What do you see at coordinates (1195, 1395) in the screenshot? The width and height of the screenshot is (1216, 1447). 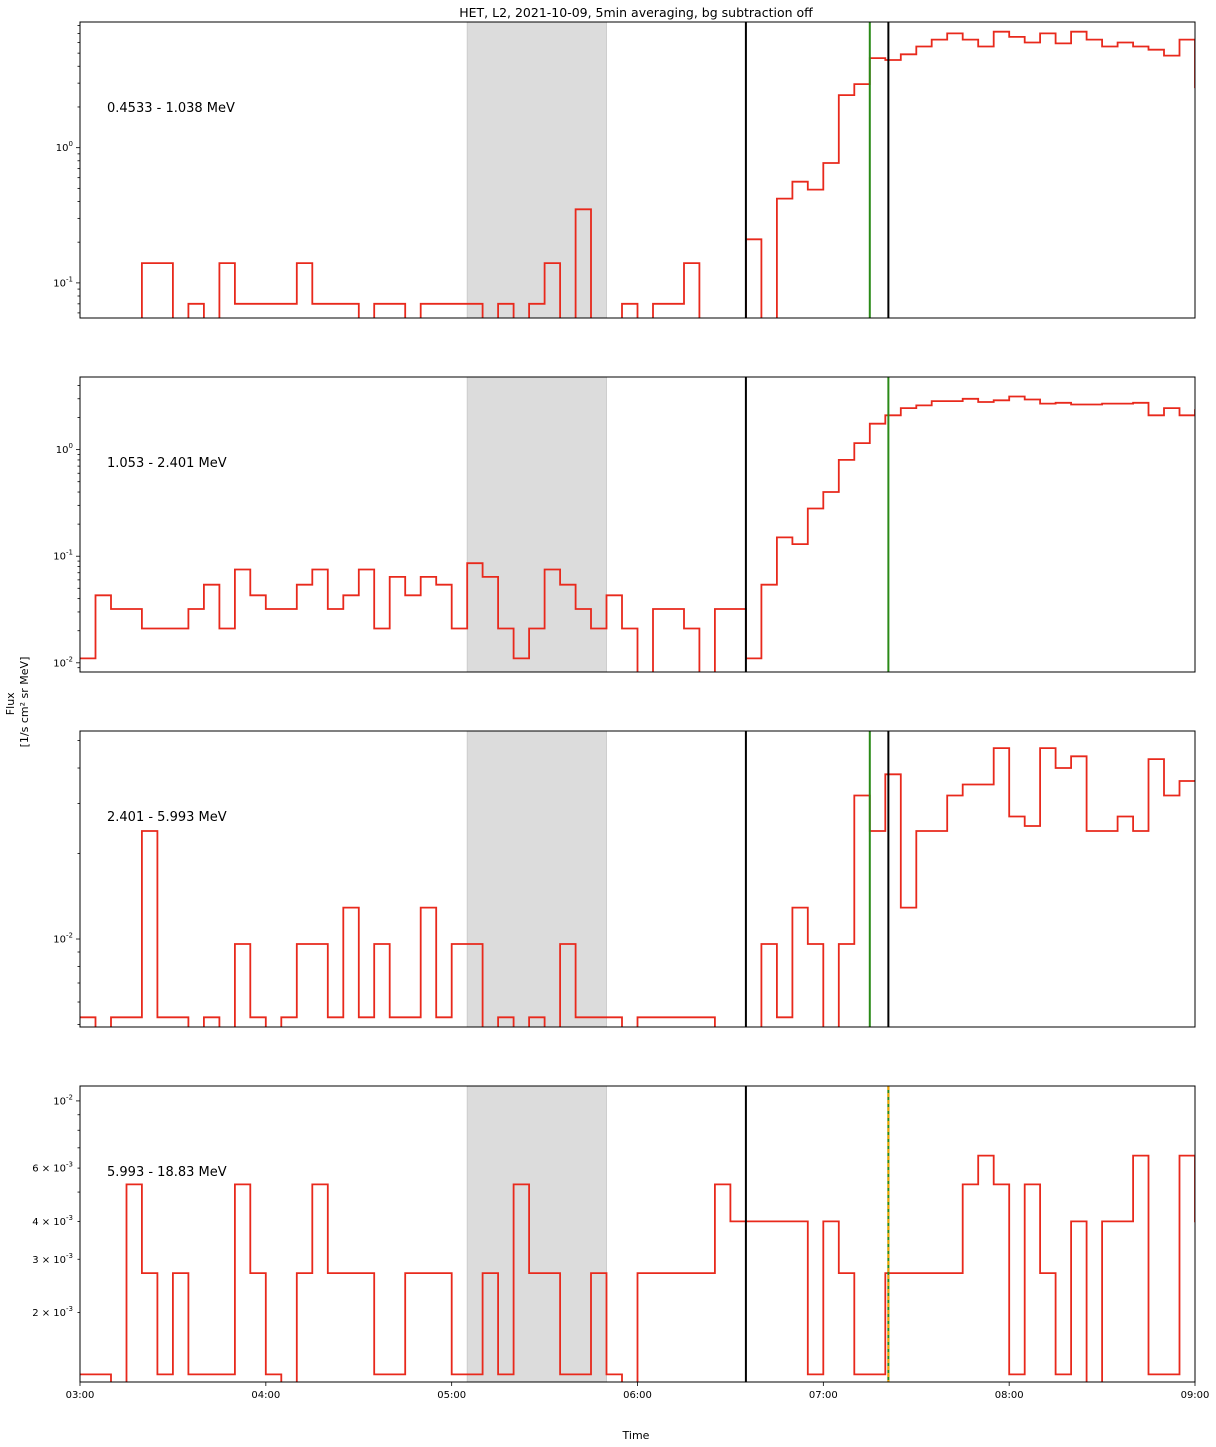 I see `x-tick-label: 09:00` at bounding box center [1195, 1395].